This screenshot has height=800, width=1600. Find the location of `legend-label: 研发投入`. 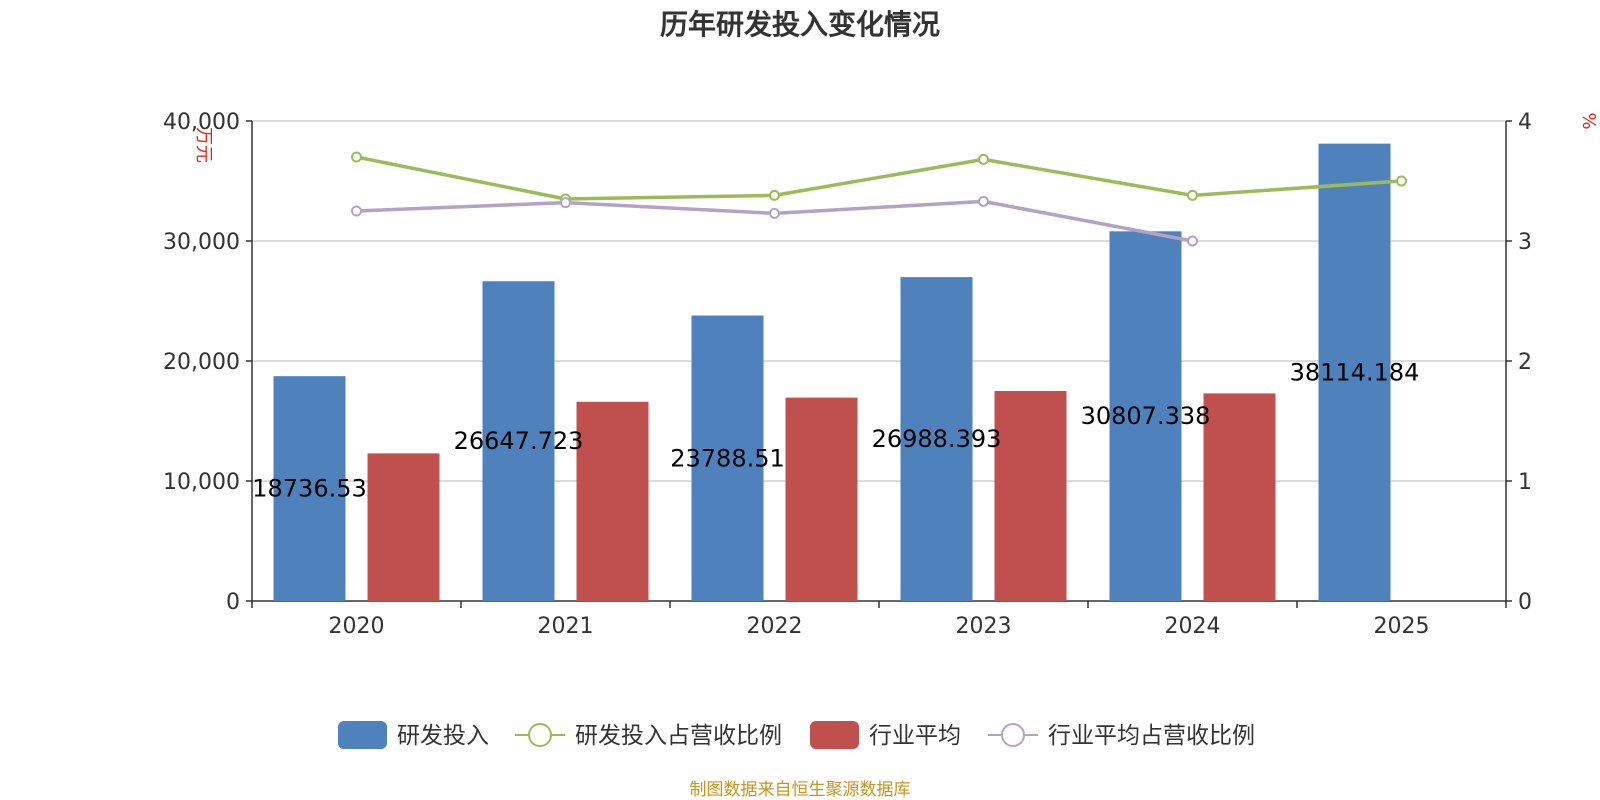

legend-label: 研发投入 is located at coordinates (443, 736).